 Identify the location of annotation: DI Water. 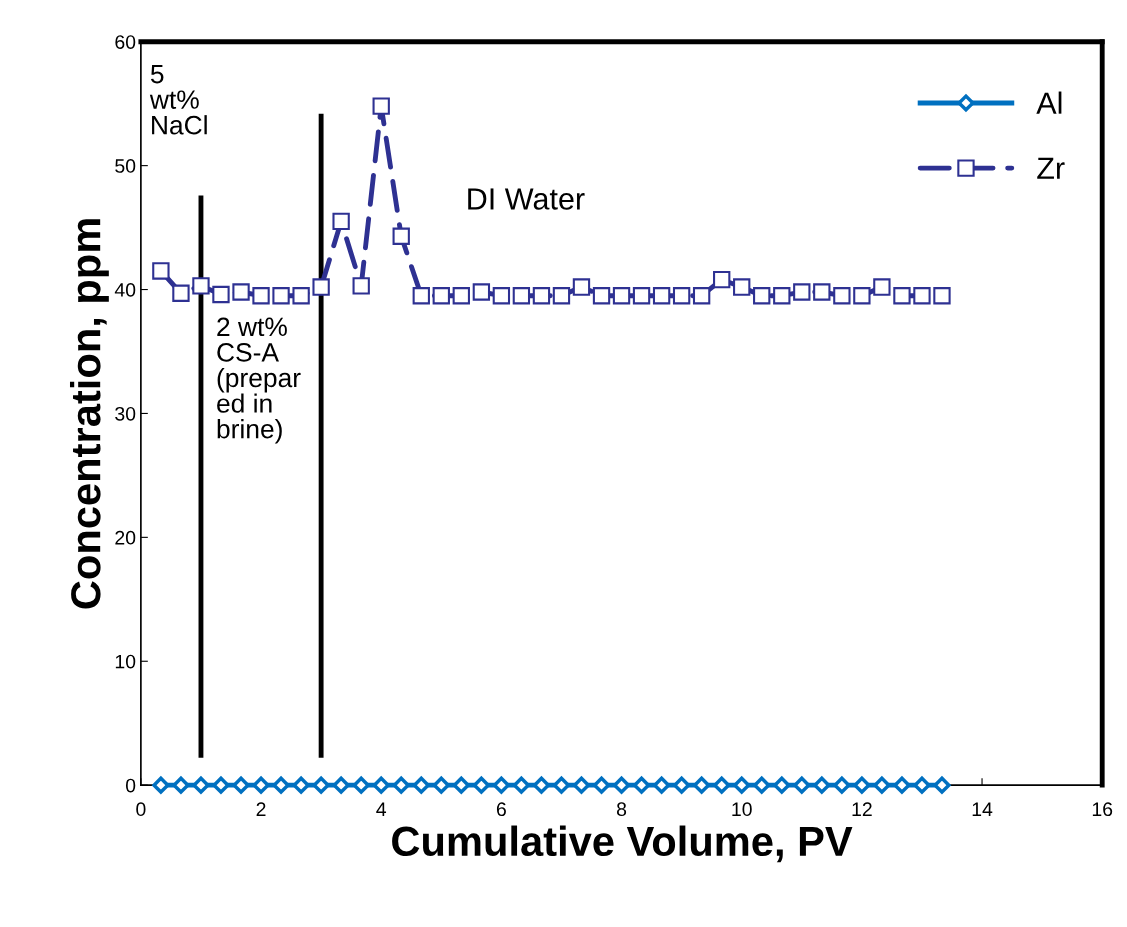
(526, 199).